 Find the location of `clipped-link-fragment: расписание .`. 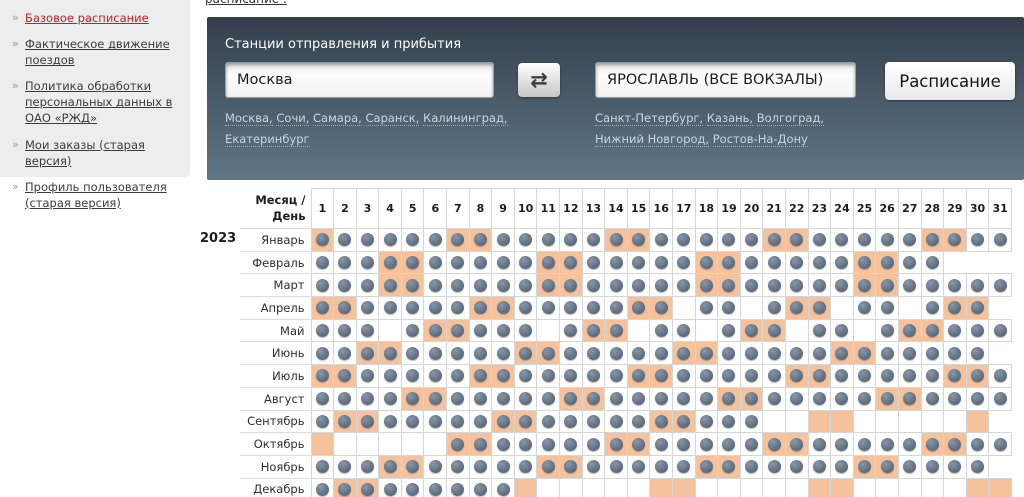

clipped-link-fragment: расписание . is located at coordinates (246, 3).